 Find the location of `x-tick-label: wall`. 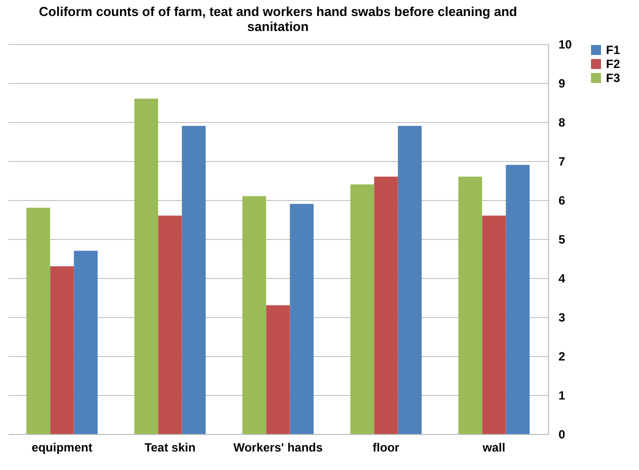

x-tick-label: wall is located at coordinates (494, 447).